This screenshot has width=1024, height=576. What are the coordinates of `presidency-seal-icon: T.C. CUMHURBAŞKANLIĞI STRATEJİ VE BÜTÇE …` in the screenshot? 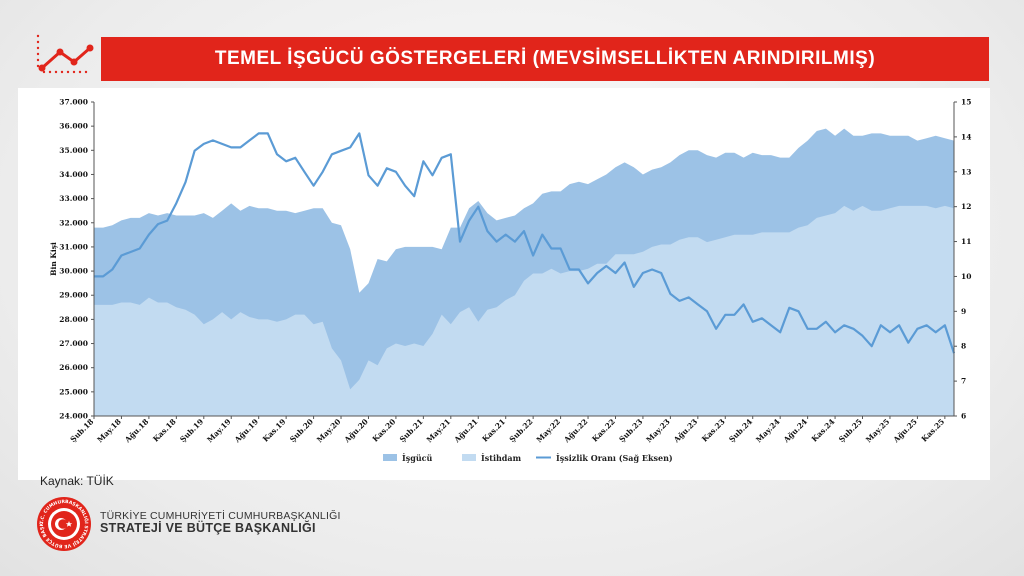 It's located at (63, 523).